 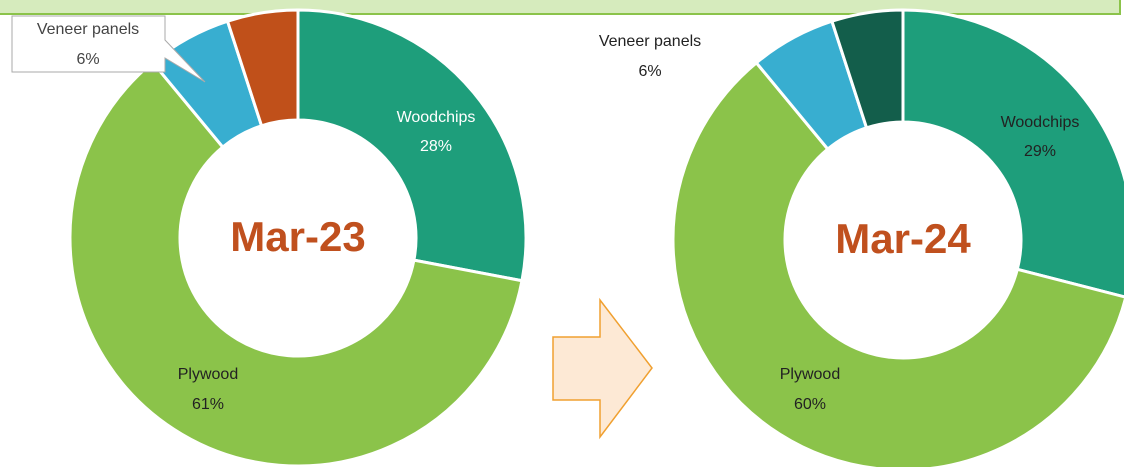 What do you see at coordinates (297, 236) in the screenshot?
I see `center-title: Mar-23` at bounding box center [297, 236].